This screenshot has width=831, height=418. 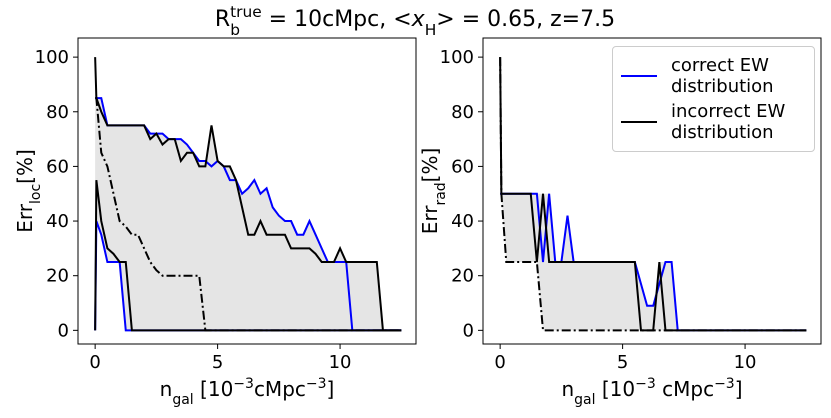 I want to click on figure-title: Rbtrue = 10cMpc, <xH> = 0.65, z=7.5, so click(x=415, y=21).